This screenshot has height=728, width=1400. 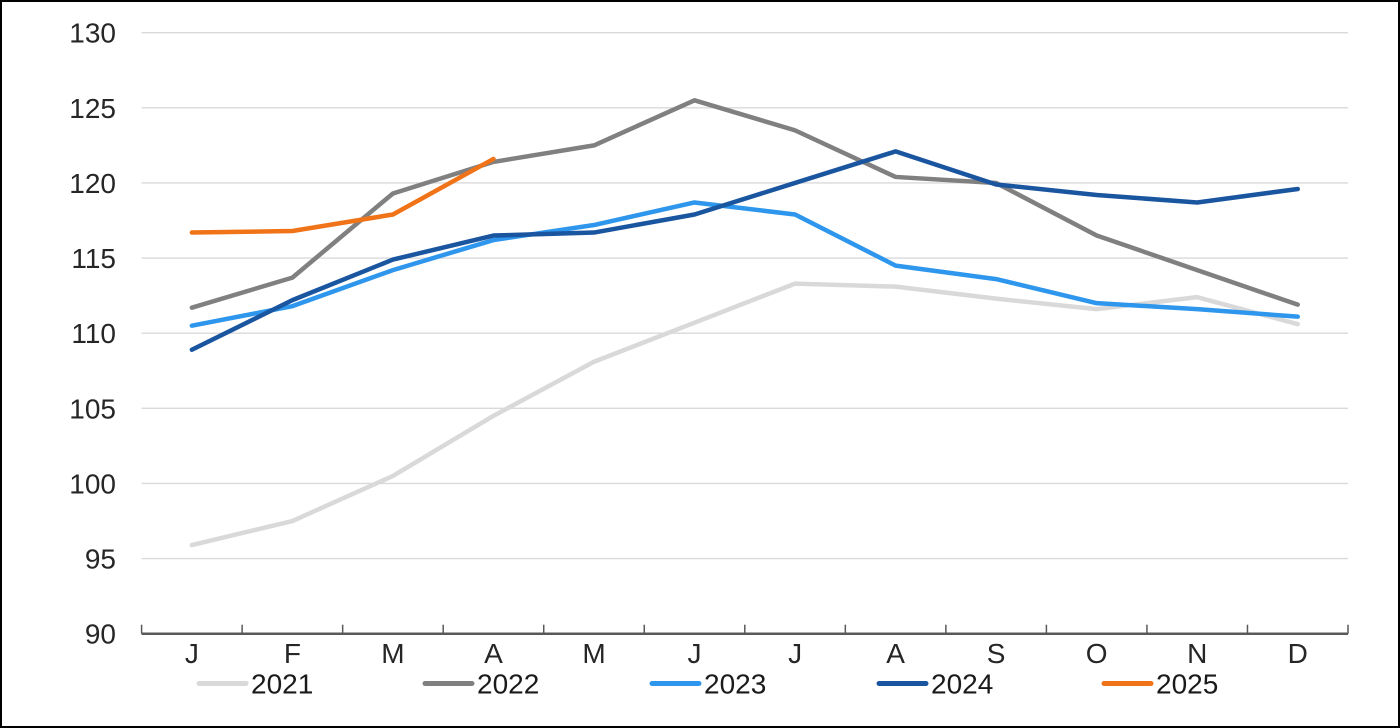 I want to click on y-axis-label: 110, so click(x=93, y=333).